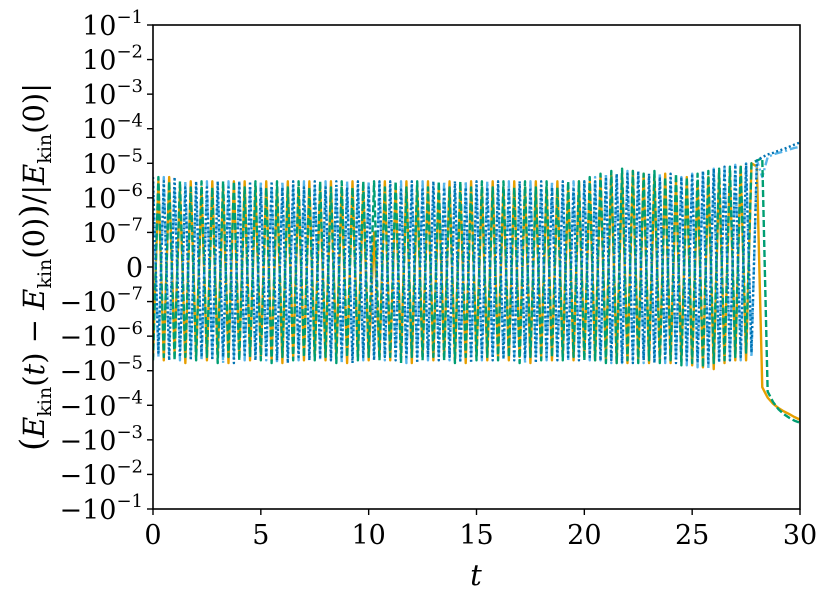 The width and height of the screenshot is (830, 606). What do you see at coordinates (112, 59) in the screenshot?
I see `y-tick-label: 10⁻²` at bounding box center [112, 59].